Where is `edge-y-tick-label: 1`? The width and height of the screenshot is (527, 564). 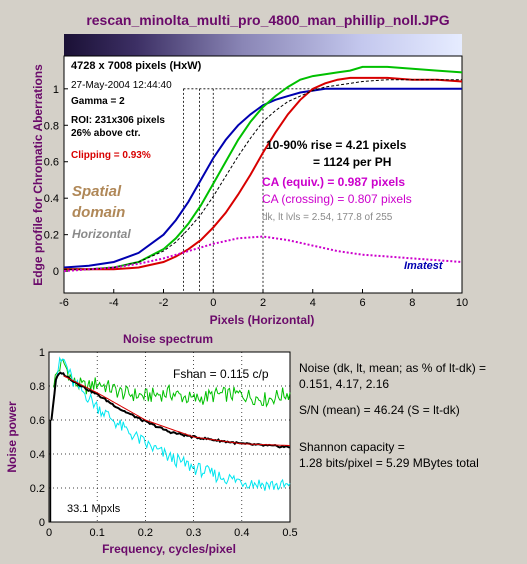 edge-y-tick-label: 1 is located at coordinates (56, 90).